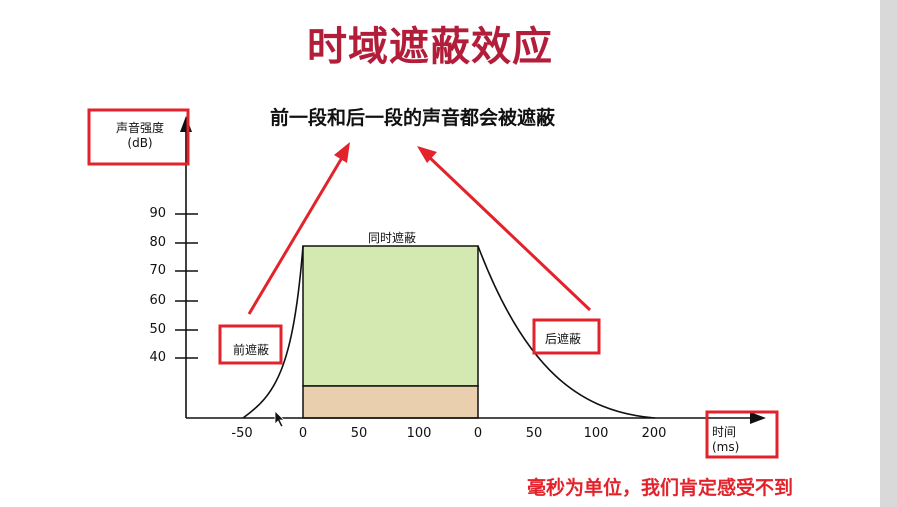 Image resolution: width=897 pixels, height=507 pixels. What do you see at coordinates (251, 350) in the screenshot?
I see `pre-masking-label: 前遮蔽` at bounding box center [251, 350].